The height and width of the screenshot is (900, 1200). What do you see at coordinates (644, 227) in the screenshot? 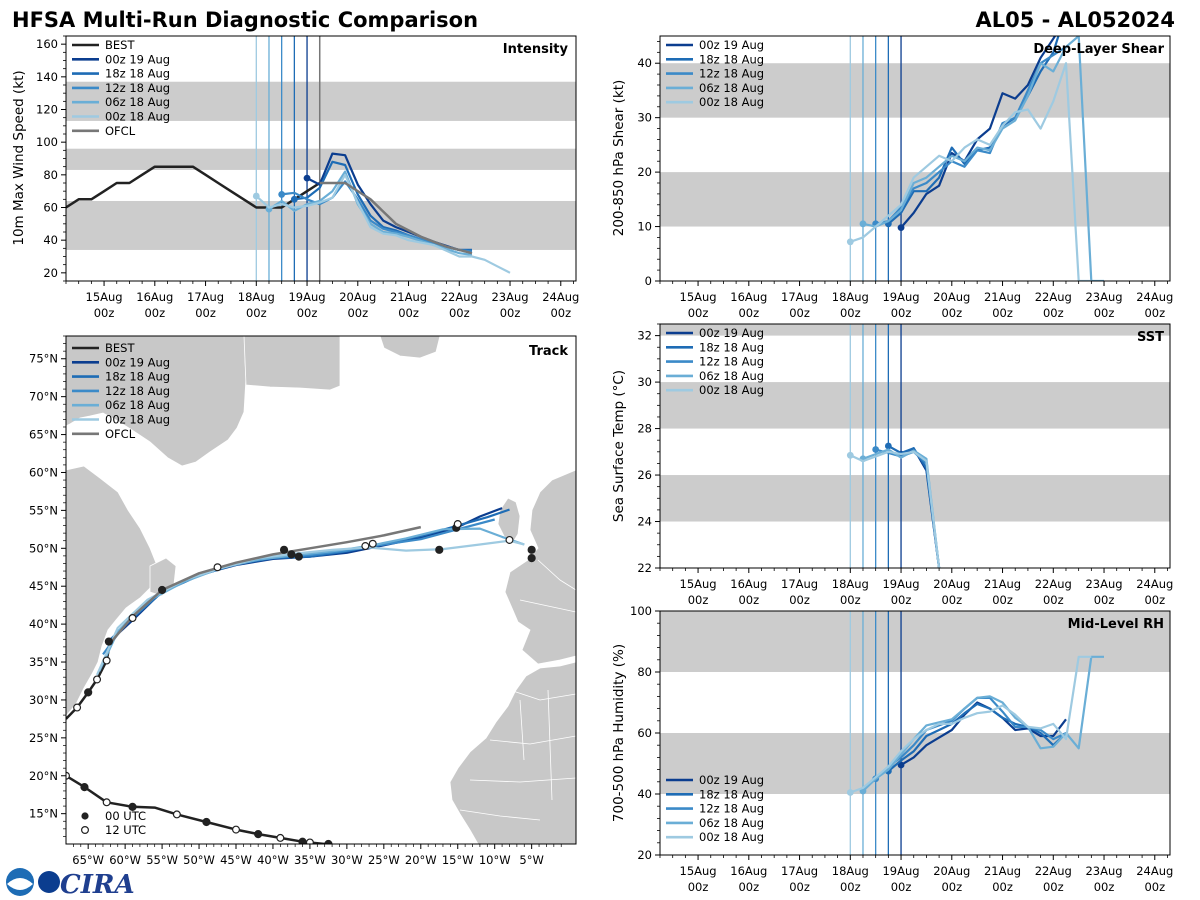
I see `shear-ytick-label: 10` at bounding box center [644, 227].